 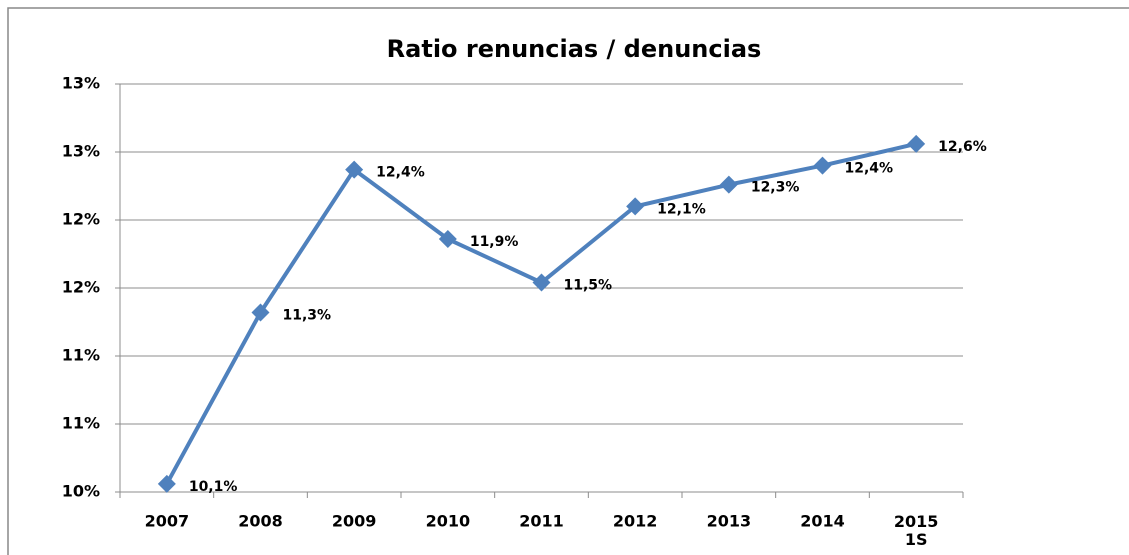 What do you see at coordinates (213, 487) in the screenshot?
I see `data-label: 10,1%` at bounding box center [213, 487].